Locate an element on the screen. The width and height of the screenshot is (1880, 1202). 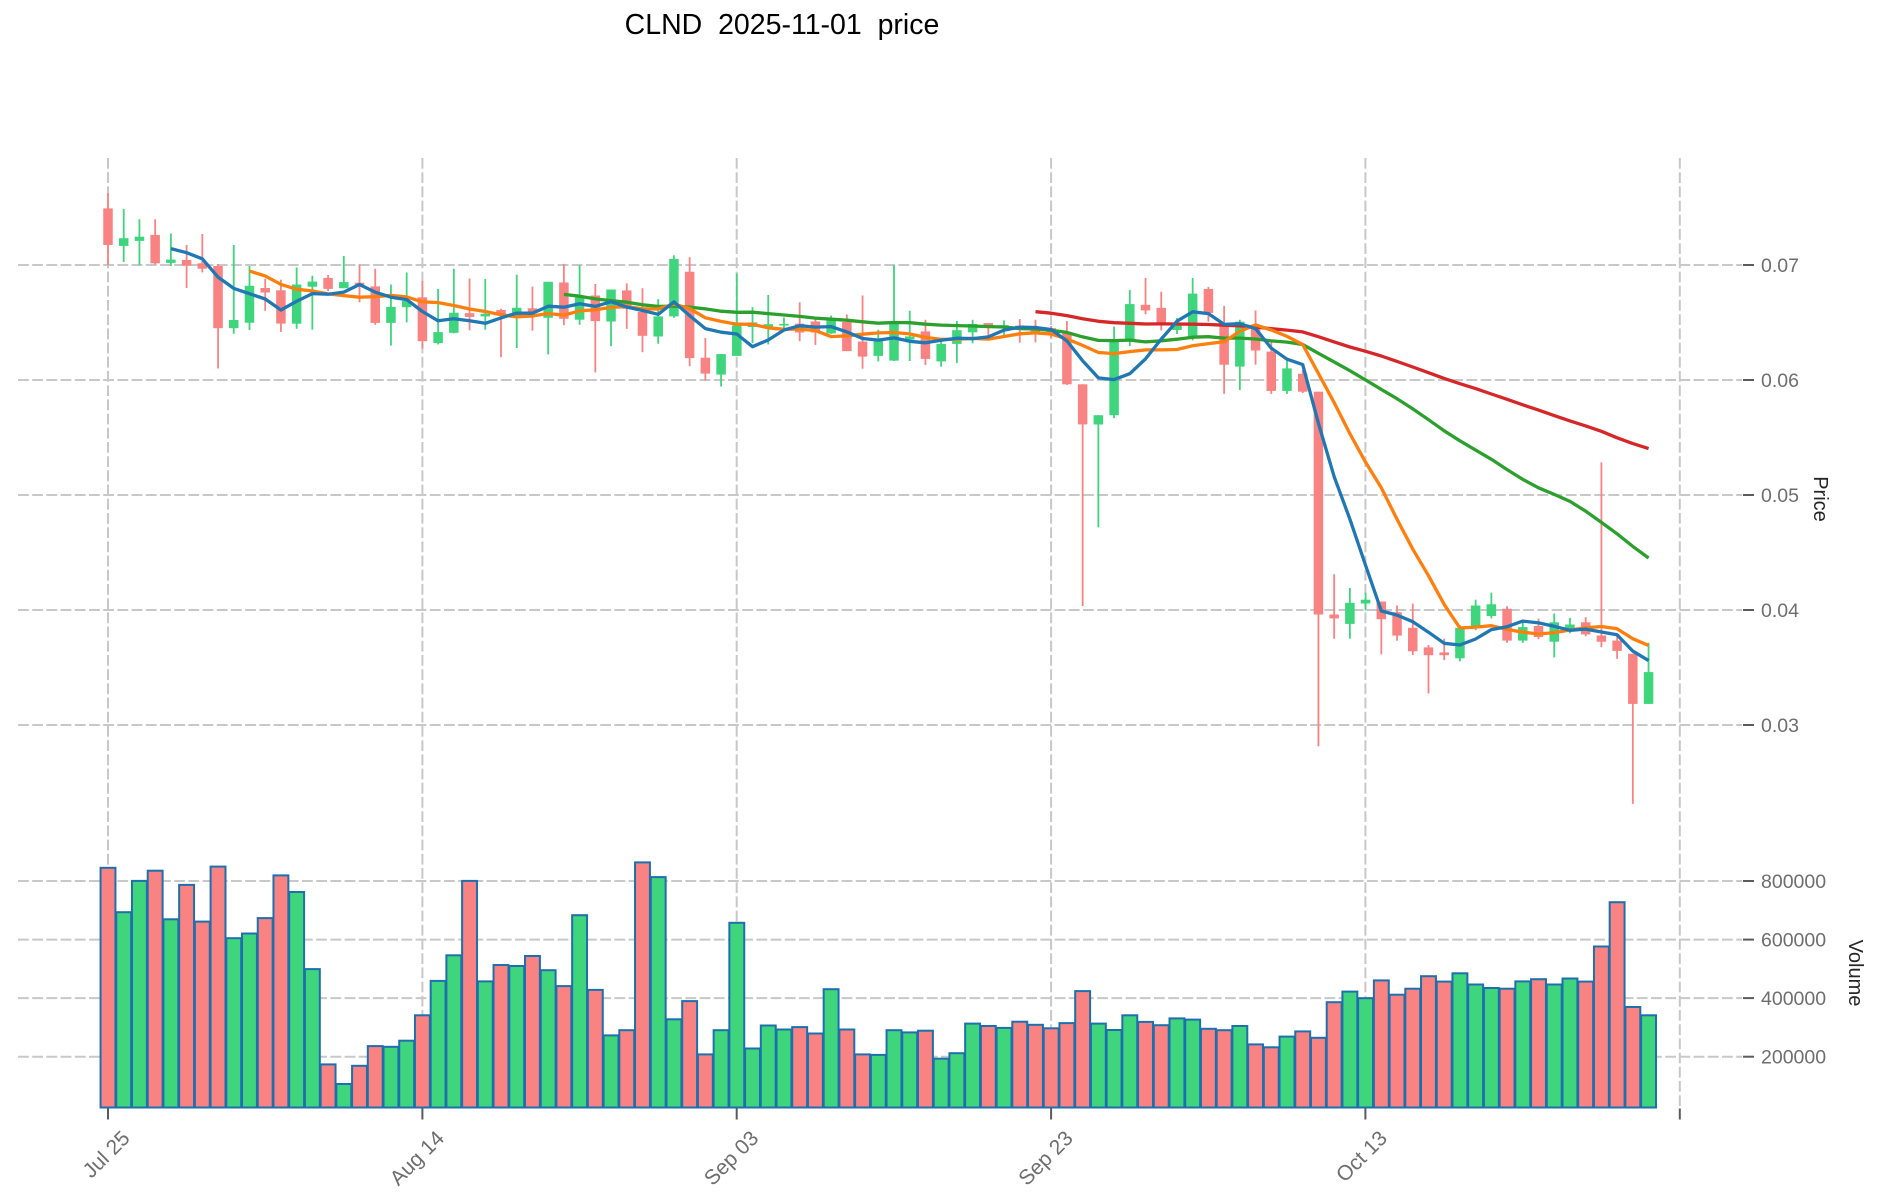
svg-text: Price is located at coordinates (1820, 499).